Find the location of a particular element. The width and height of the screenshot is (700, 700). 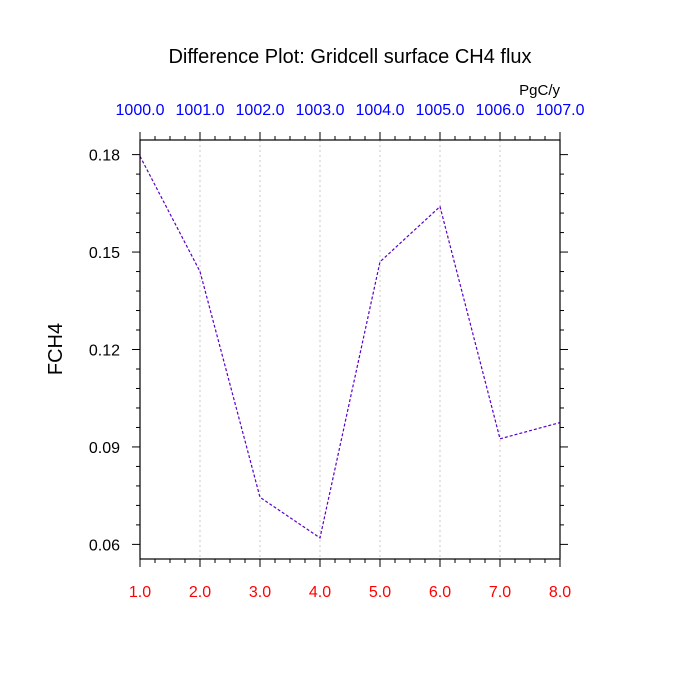

x-tick-label-top: 1004.0 is located at coordinates (380, 110).